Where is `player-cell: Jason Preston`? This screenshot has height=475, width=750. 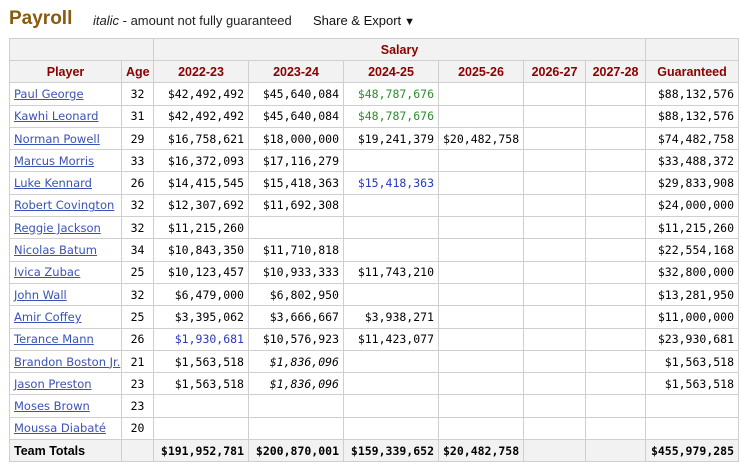 player-cell: Jason Preston is located at coordinates (65, 384).